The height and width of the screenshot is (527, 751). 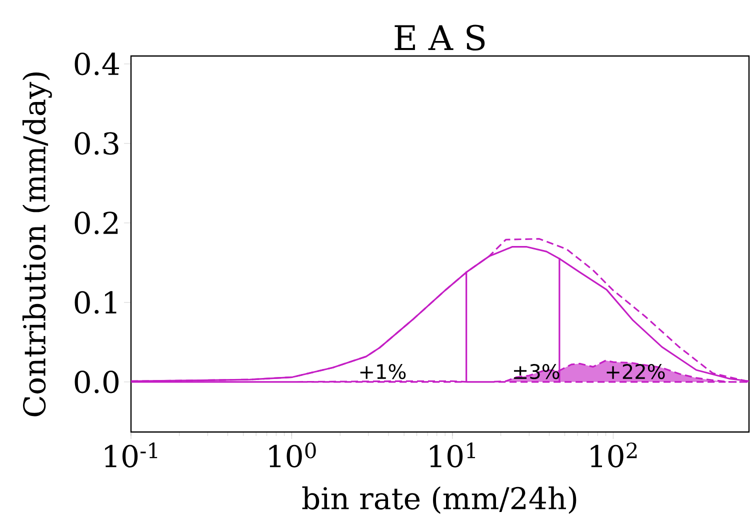 I want to click on chart-title: E A S, so click(x=439, y=37).